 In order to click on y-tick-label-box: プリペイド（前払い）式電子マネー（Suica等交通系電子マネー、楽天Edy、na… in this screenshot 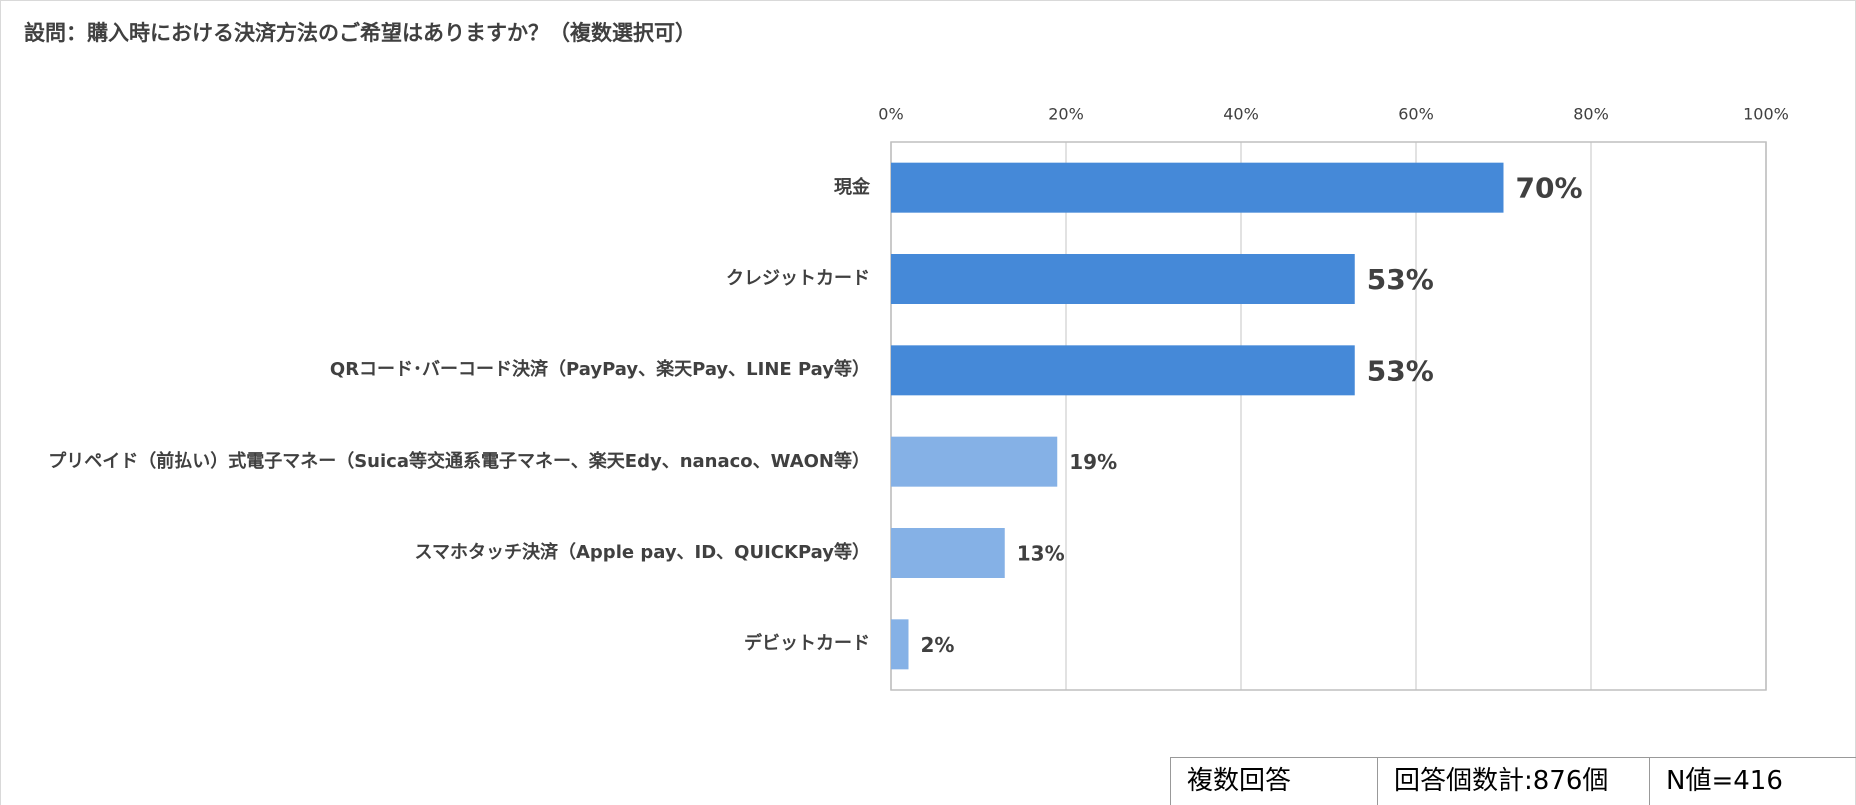, I will do `click(435, 462)`.